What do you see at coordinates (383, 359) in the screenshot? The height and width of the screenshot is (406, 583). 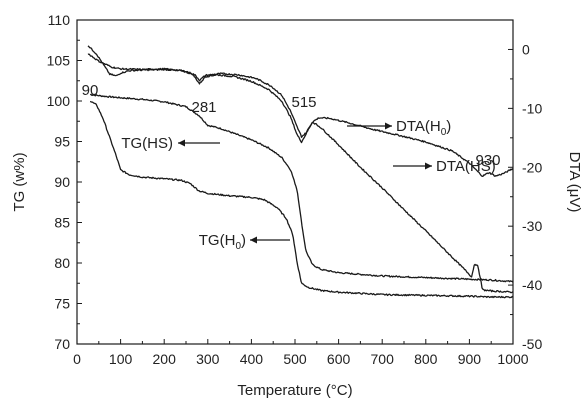 I see `x-tick-label: 700` at bounding box center [383, 359].